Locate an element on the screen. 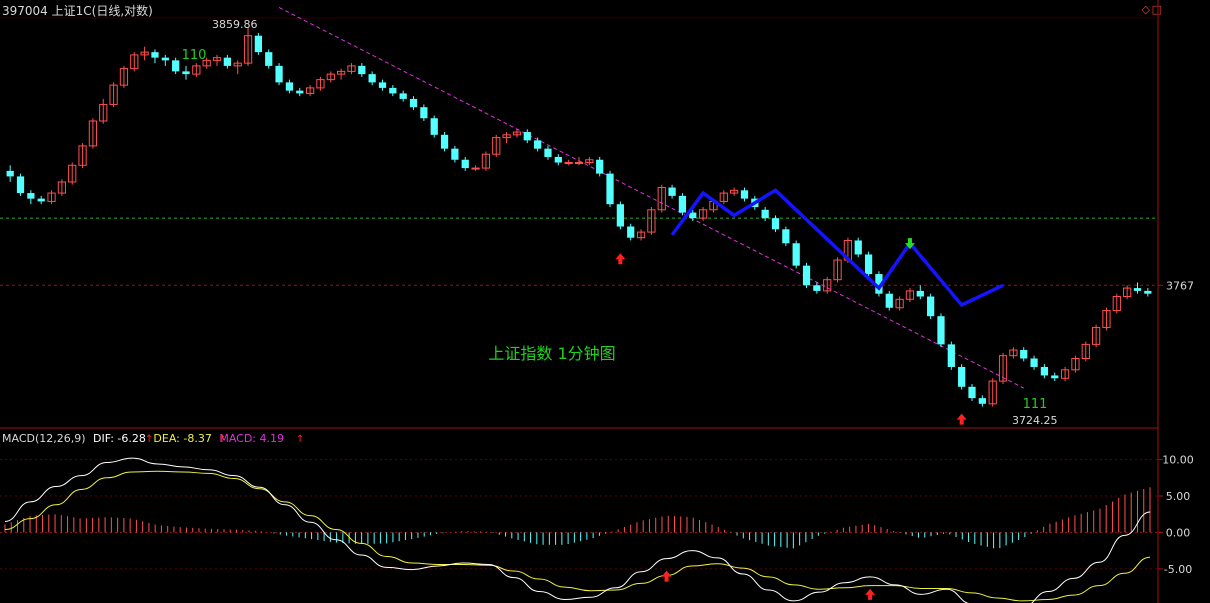 This screenshot has height=603, width=1210. chart-annotation: 上证指数 1分钟图 is located at coordinates (551, 353).